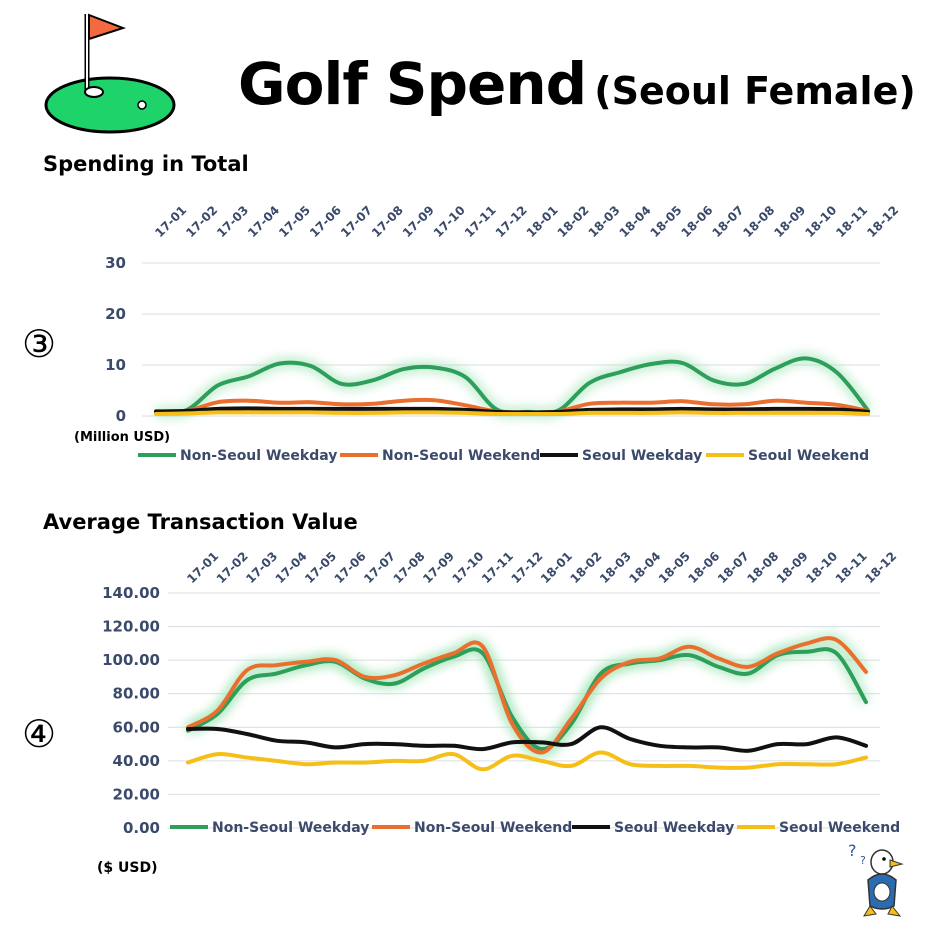 The image size is (931, 931). Describe the element at coordinates (136, 794) in the screenshot. I see `y-tick-label: 20.00` at that location.